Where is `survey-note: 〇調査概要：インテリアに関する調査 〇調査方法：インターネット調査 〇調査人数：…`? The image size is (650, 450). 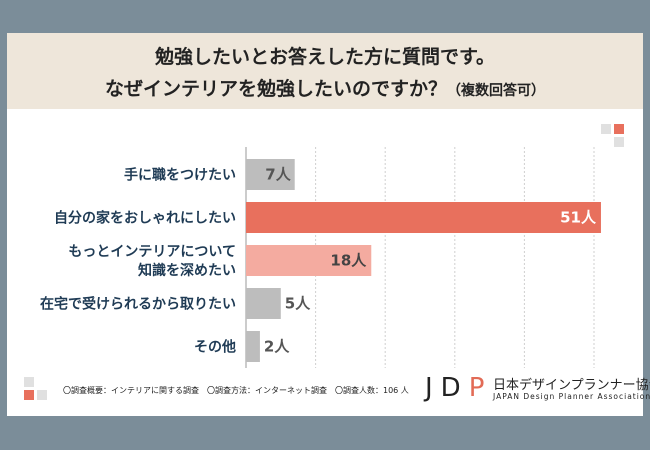
survey-note: 〇調査概要：インテリアに関する調査 〇調査方法：インターネット調査 〇調査人数：… is located at coordinates (236, 390).